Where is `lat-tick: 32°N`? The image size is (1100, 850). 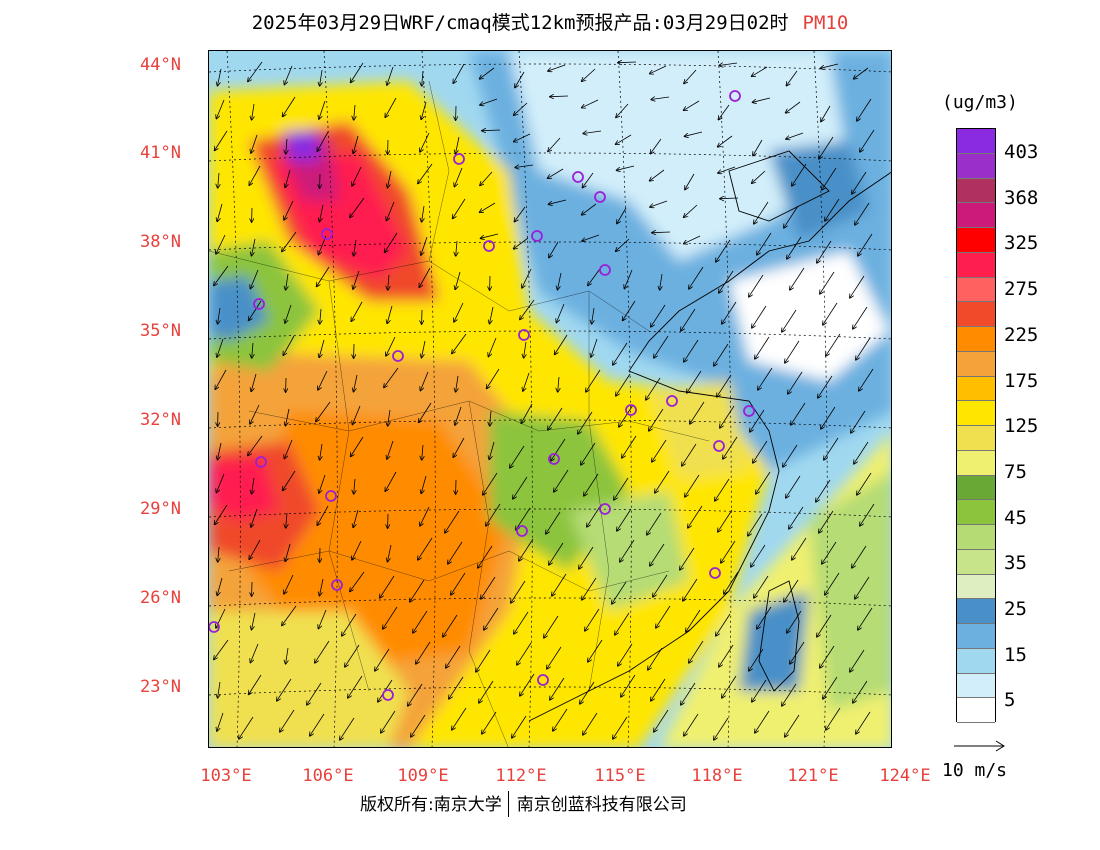 lat-tick: 32°N is located at coordinates (160, 420).